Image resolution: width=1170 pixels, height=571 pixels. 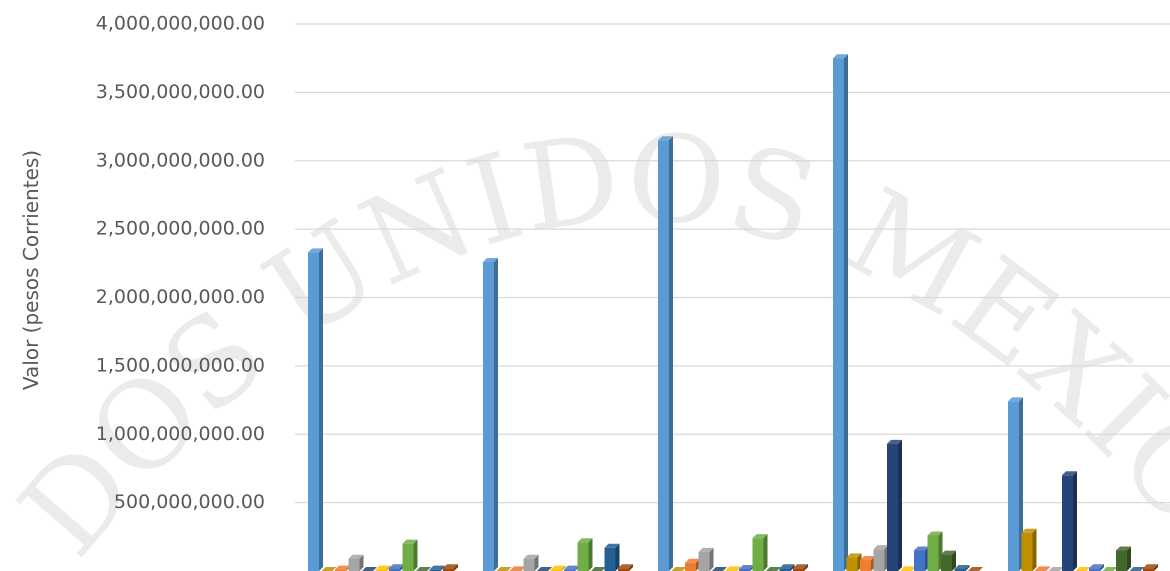 I want to click on y-tick-label: 2,500,000,000.00, so click(x=180, y=229).